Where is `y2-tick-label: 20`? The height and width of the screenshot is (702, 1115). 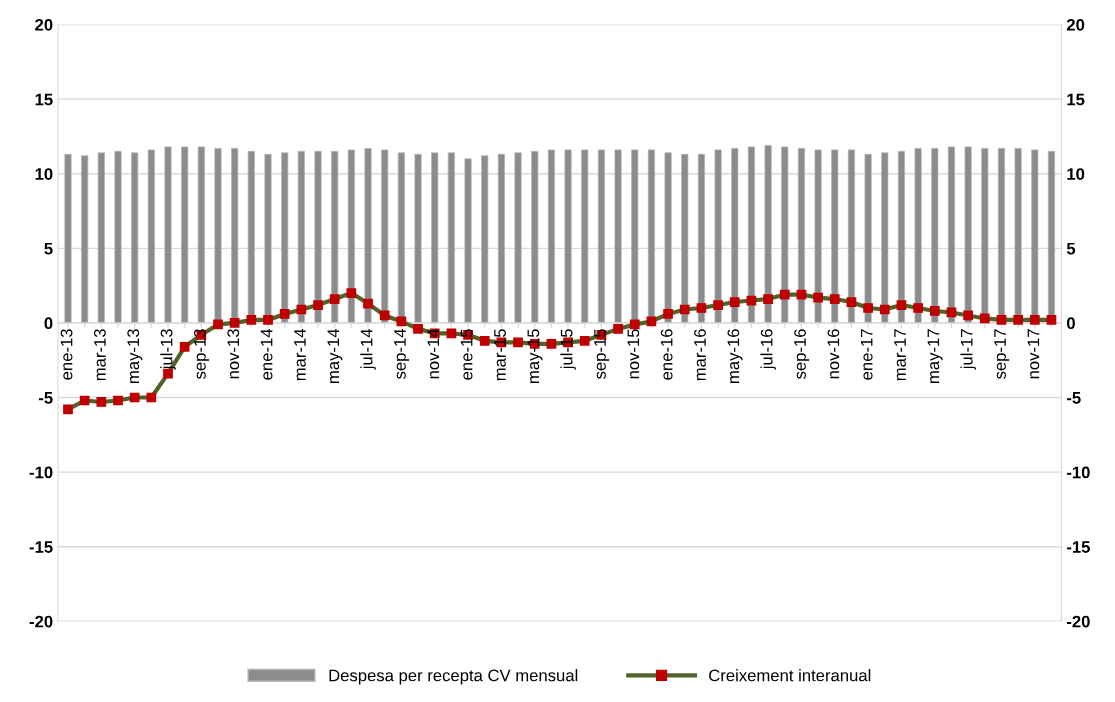
y2-tick-label: 20 is located at coordinates (1075, 24).